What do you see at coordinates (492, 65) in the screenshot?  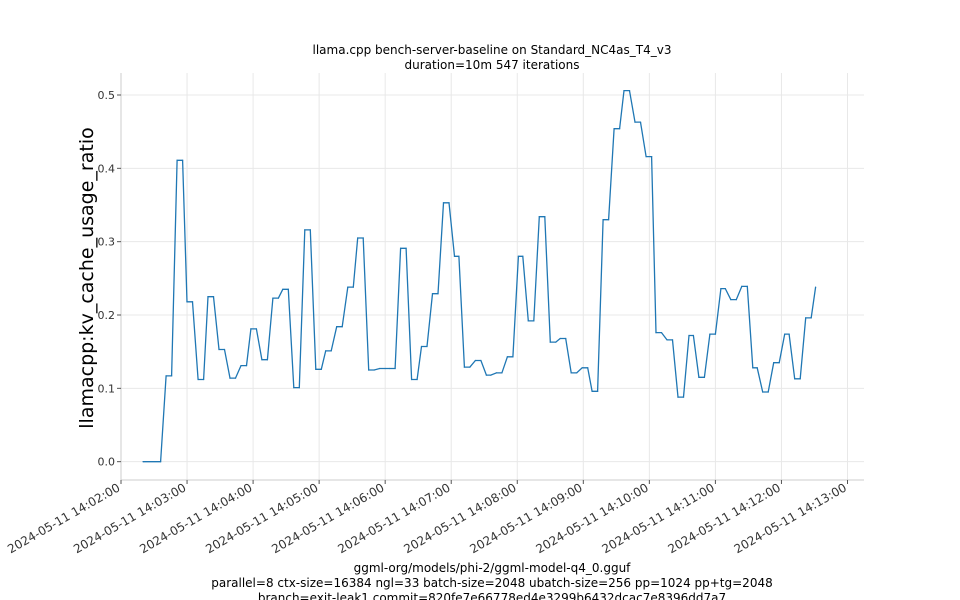 I see `chart-subtitle: duration=10m 547 iterations` at bounding box center [492, 65].